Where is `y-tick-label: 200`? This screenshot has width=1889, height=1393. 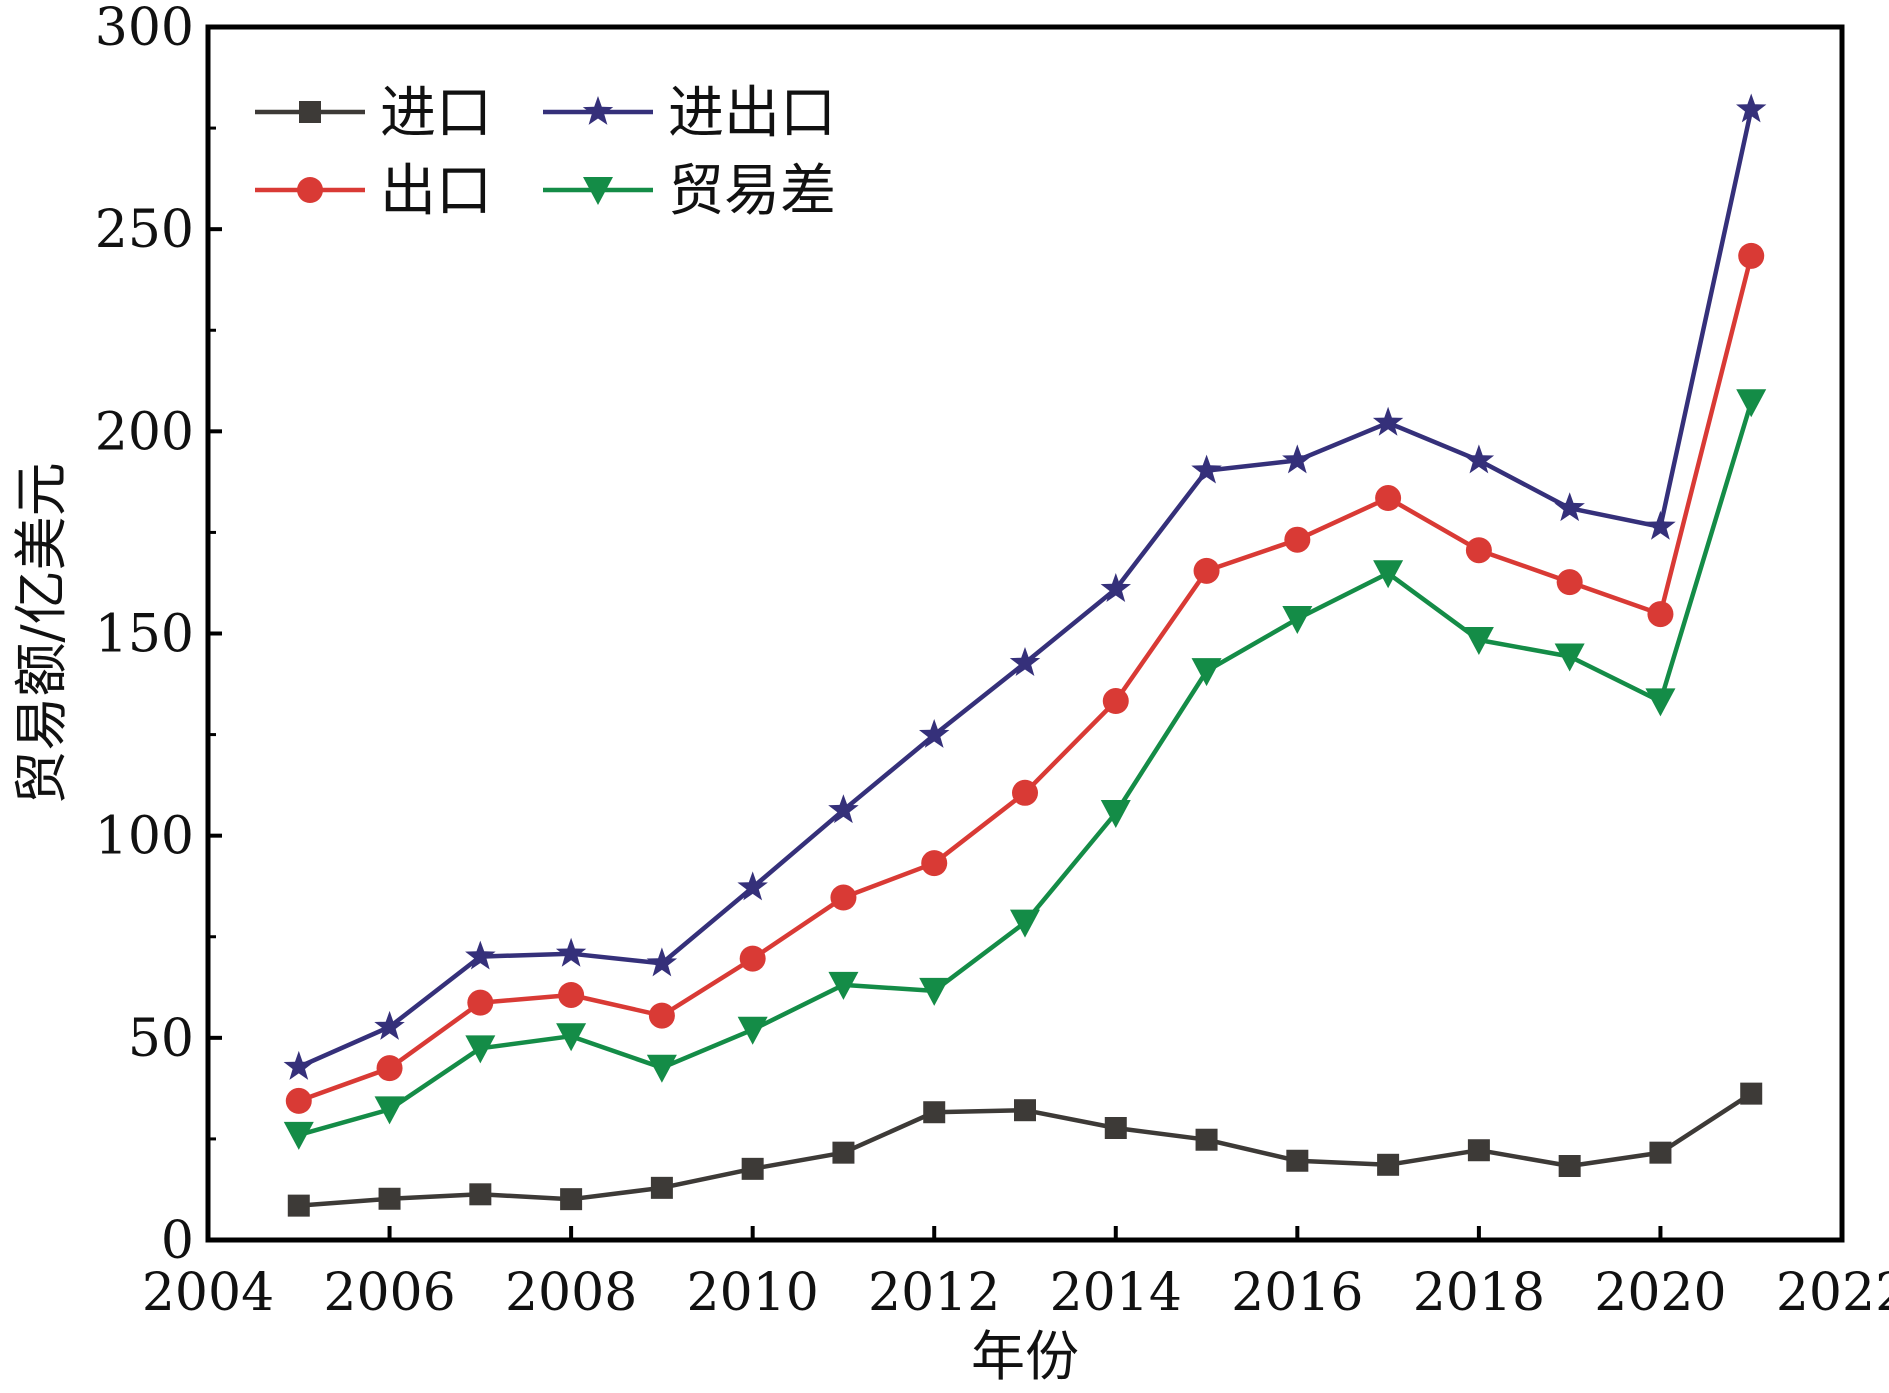
y-tick-label: 200 is located at coordinates (144, 432).